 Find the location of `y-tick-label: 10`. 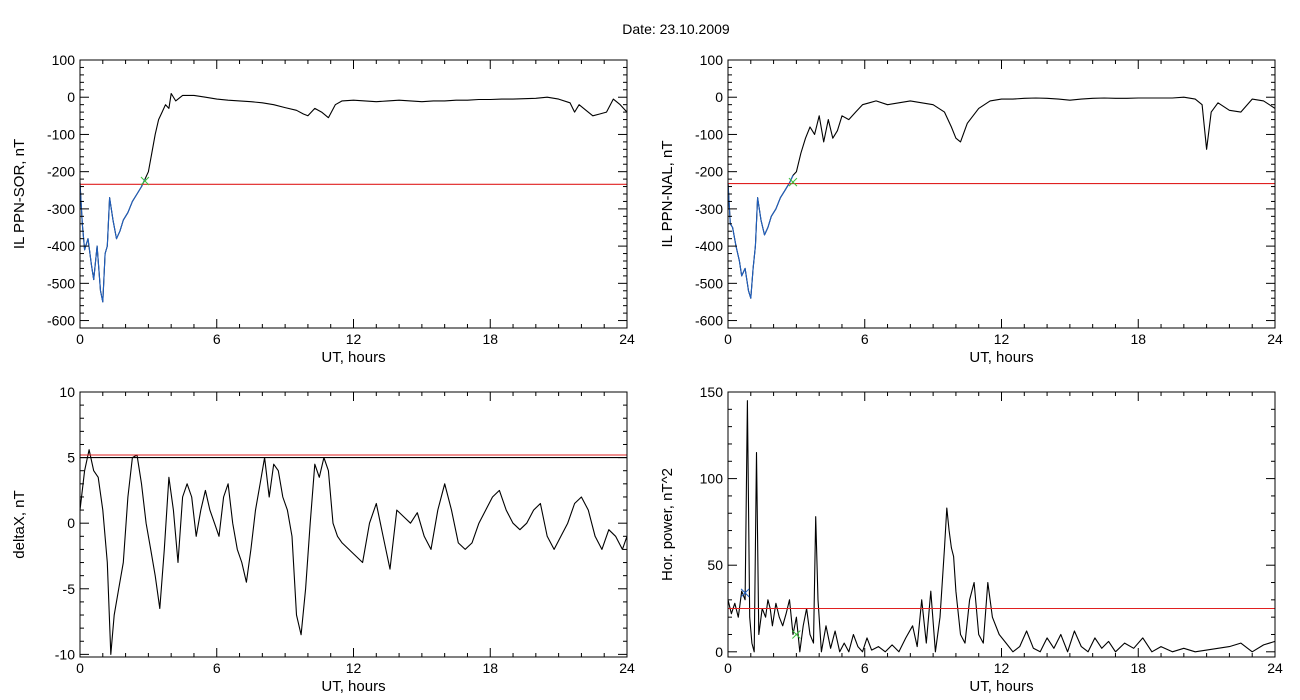

y-tick-label: 10 is located at coordinates (67, 392).